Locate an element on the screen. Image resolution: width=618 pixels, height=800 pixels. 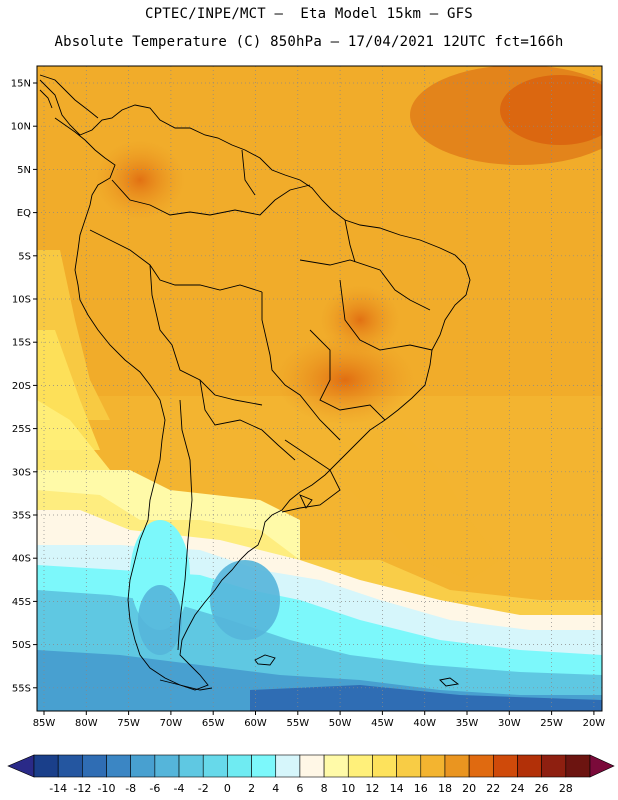
colorbar-label: -12 is located at coordinates (82, 788).